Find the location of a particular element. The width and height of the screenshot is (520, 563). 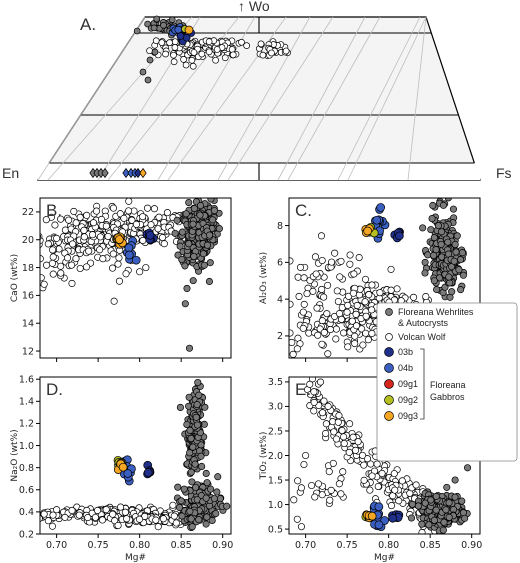

panel-label: B. is located at coordinates (54, 210).